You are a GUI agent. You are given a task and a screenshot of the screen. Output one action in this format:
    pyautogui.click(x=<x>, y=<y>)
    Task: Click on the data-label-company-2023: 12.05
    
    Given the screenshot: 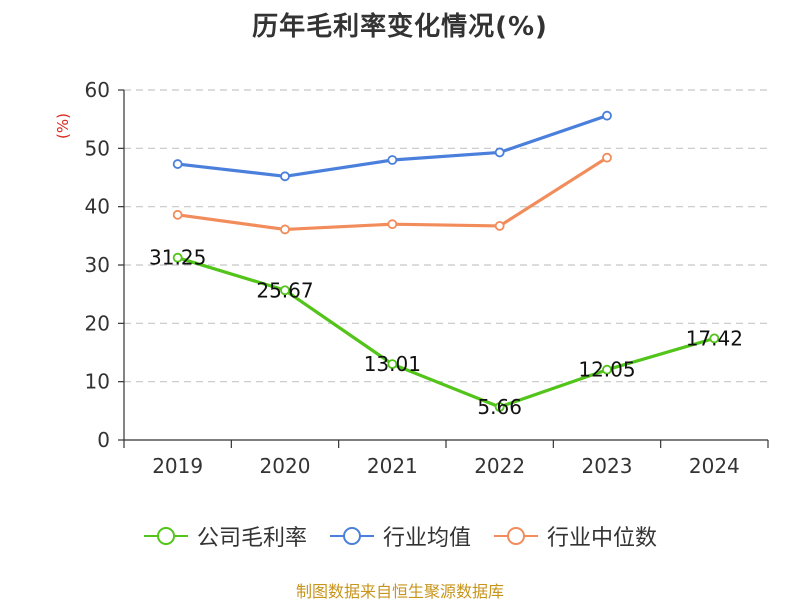 What is the action you would take?
    pyautogui.click(x=606, y=370)
    